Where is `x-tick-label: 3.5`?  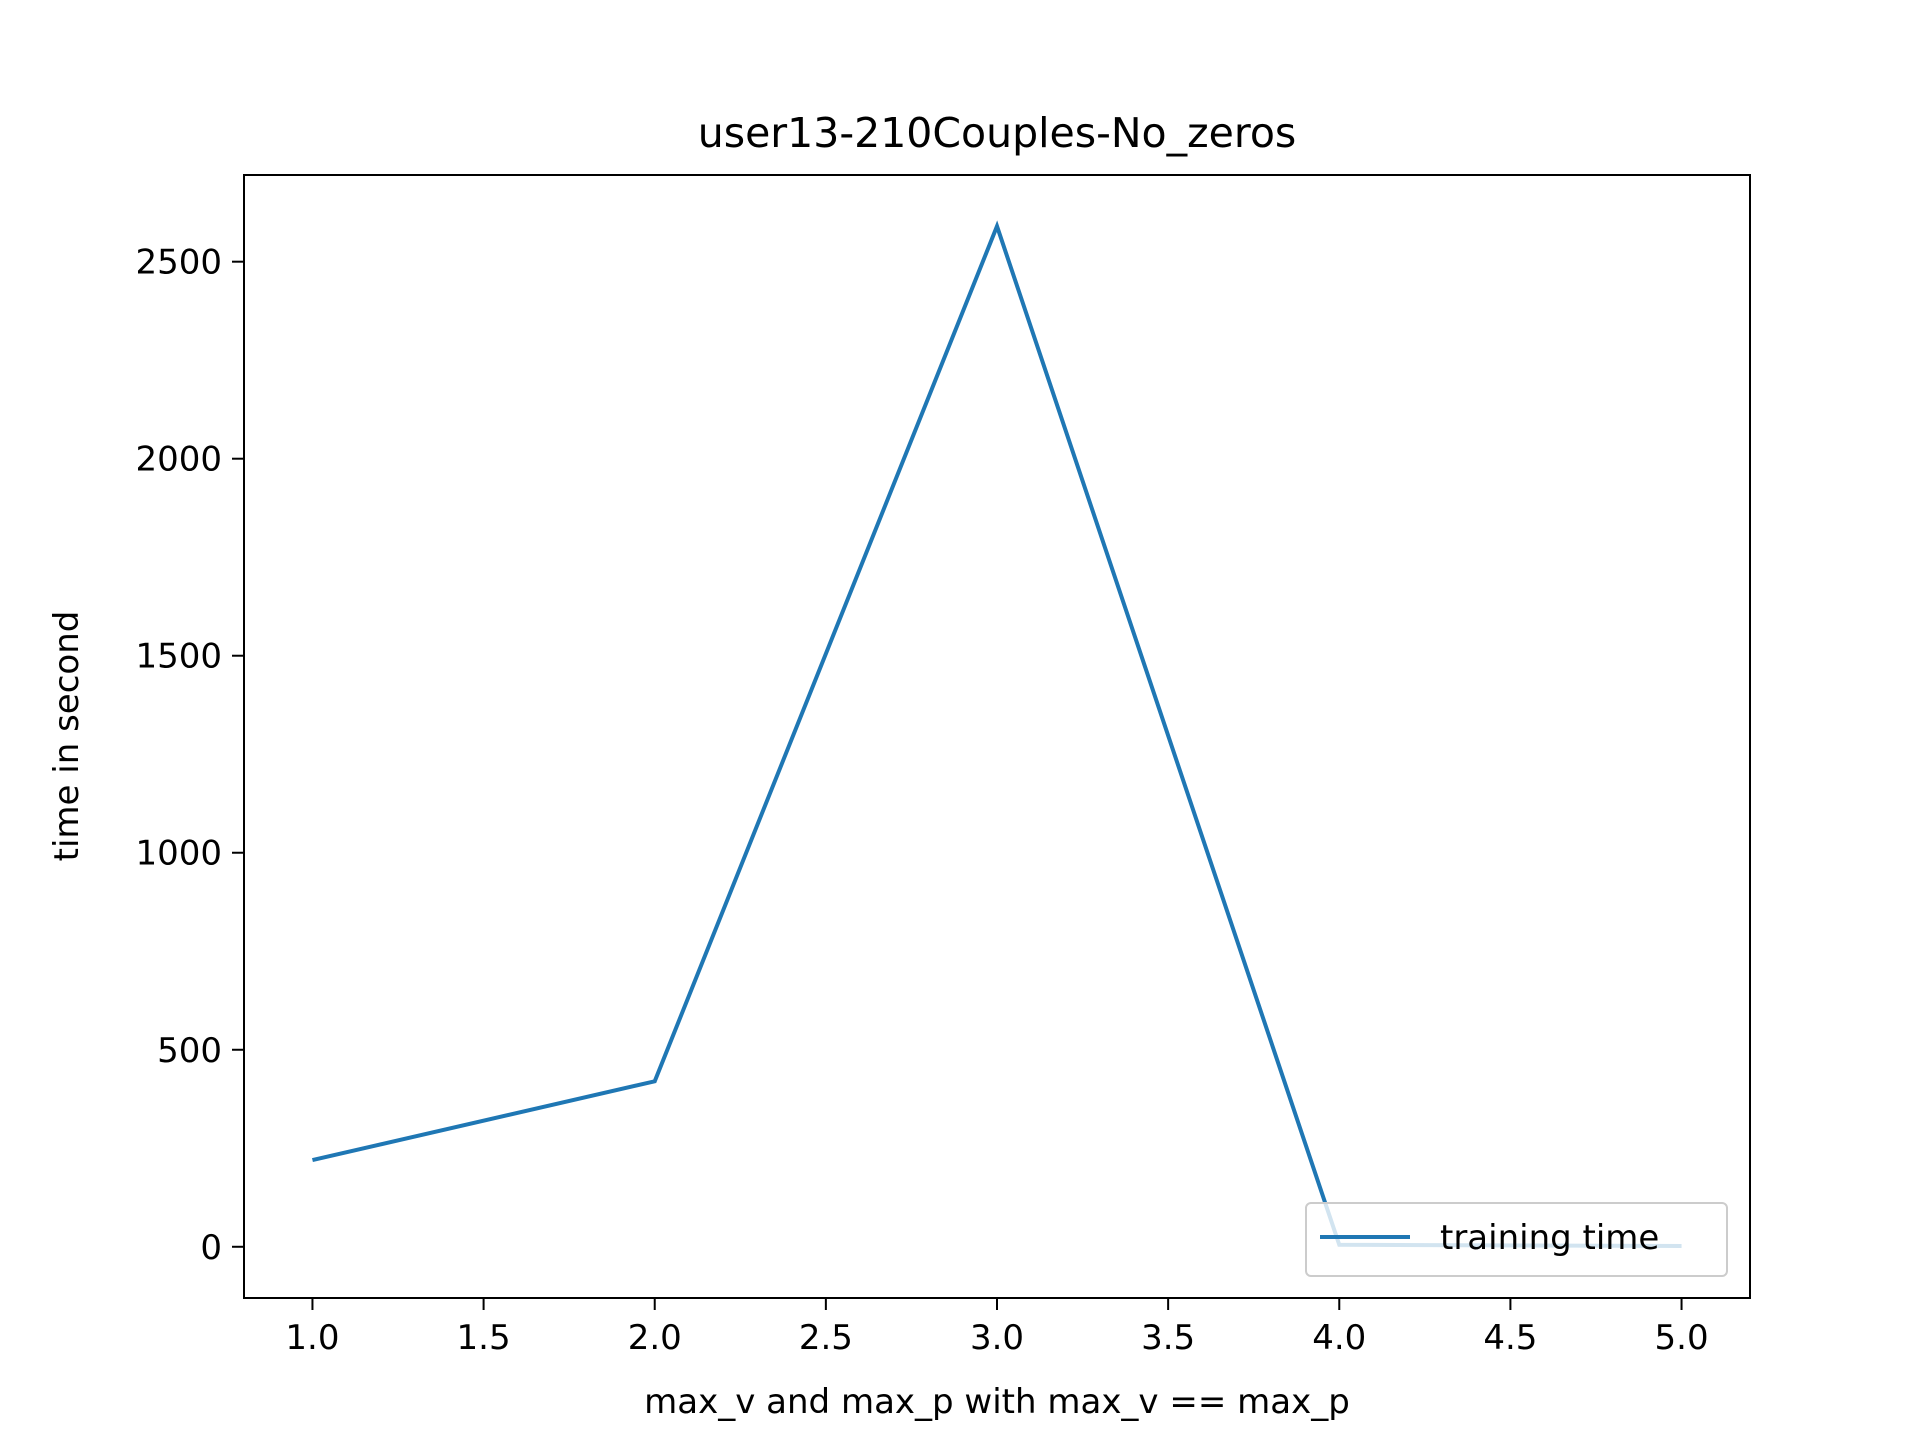
x-tick-label: 3.5 is located at coordinates (1168, 1338).